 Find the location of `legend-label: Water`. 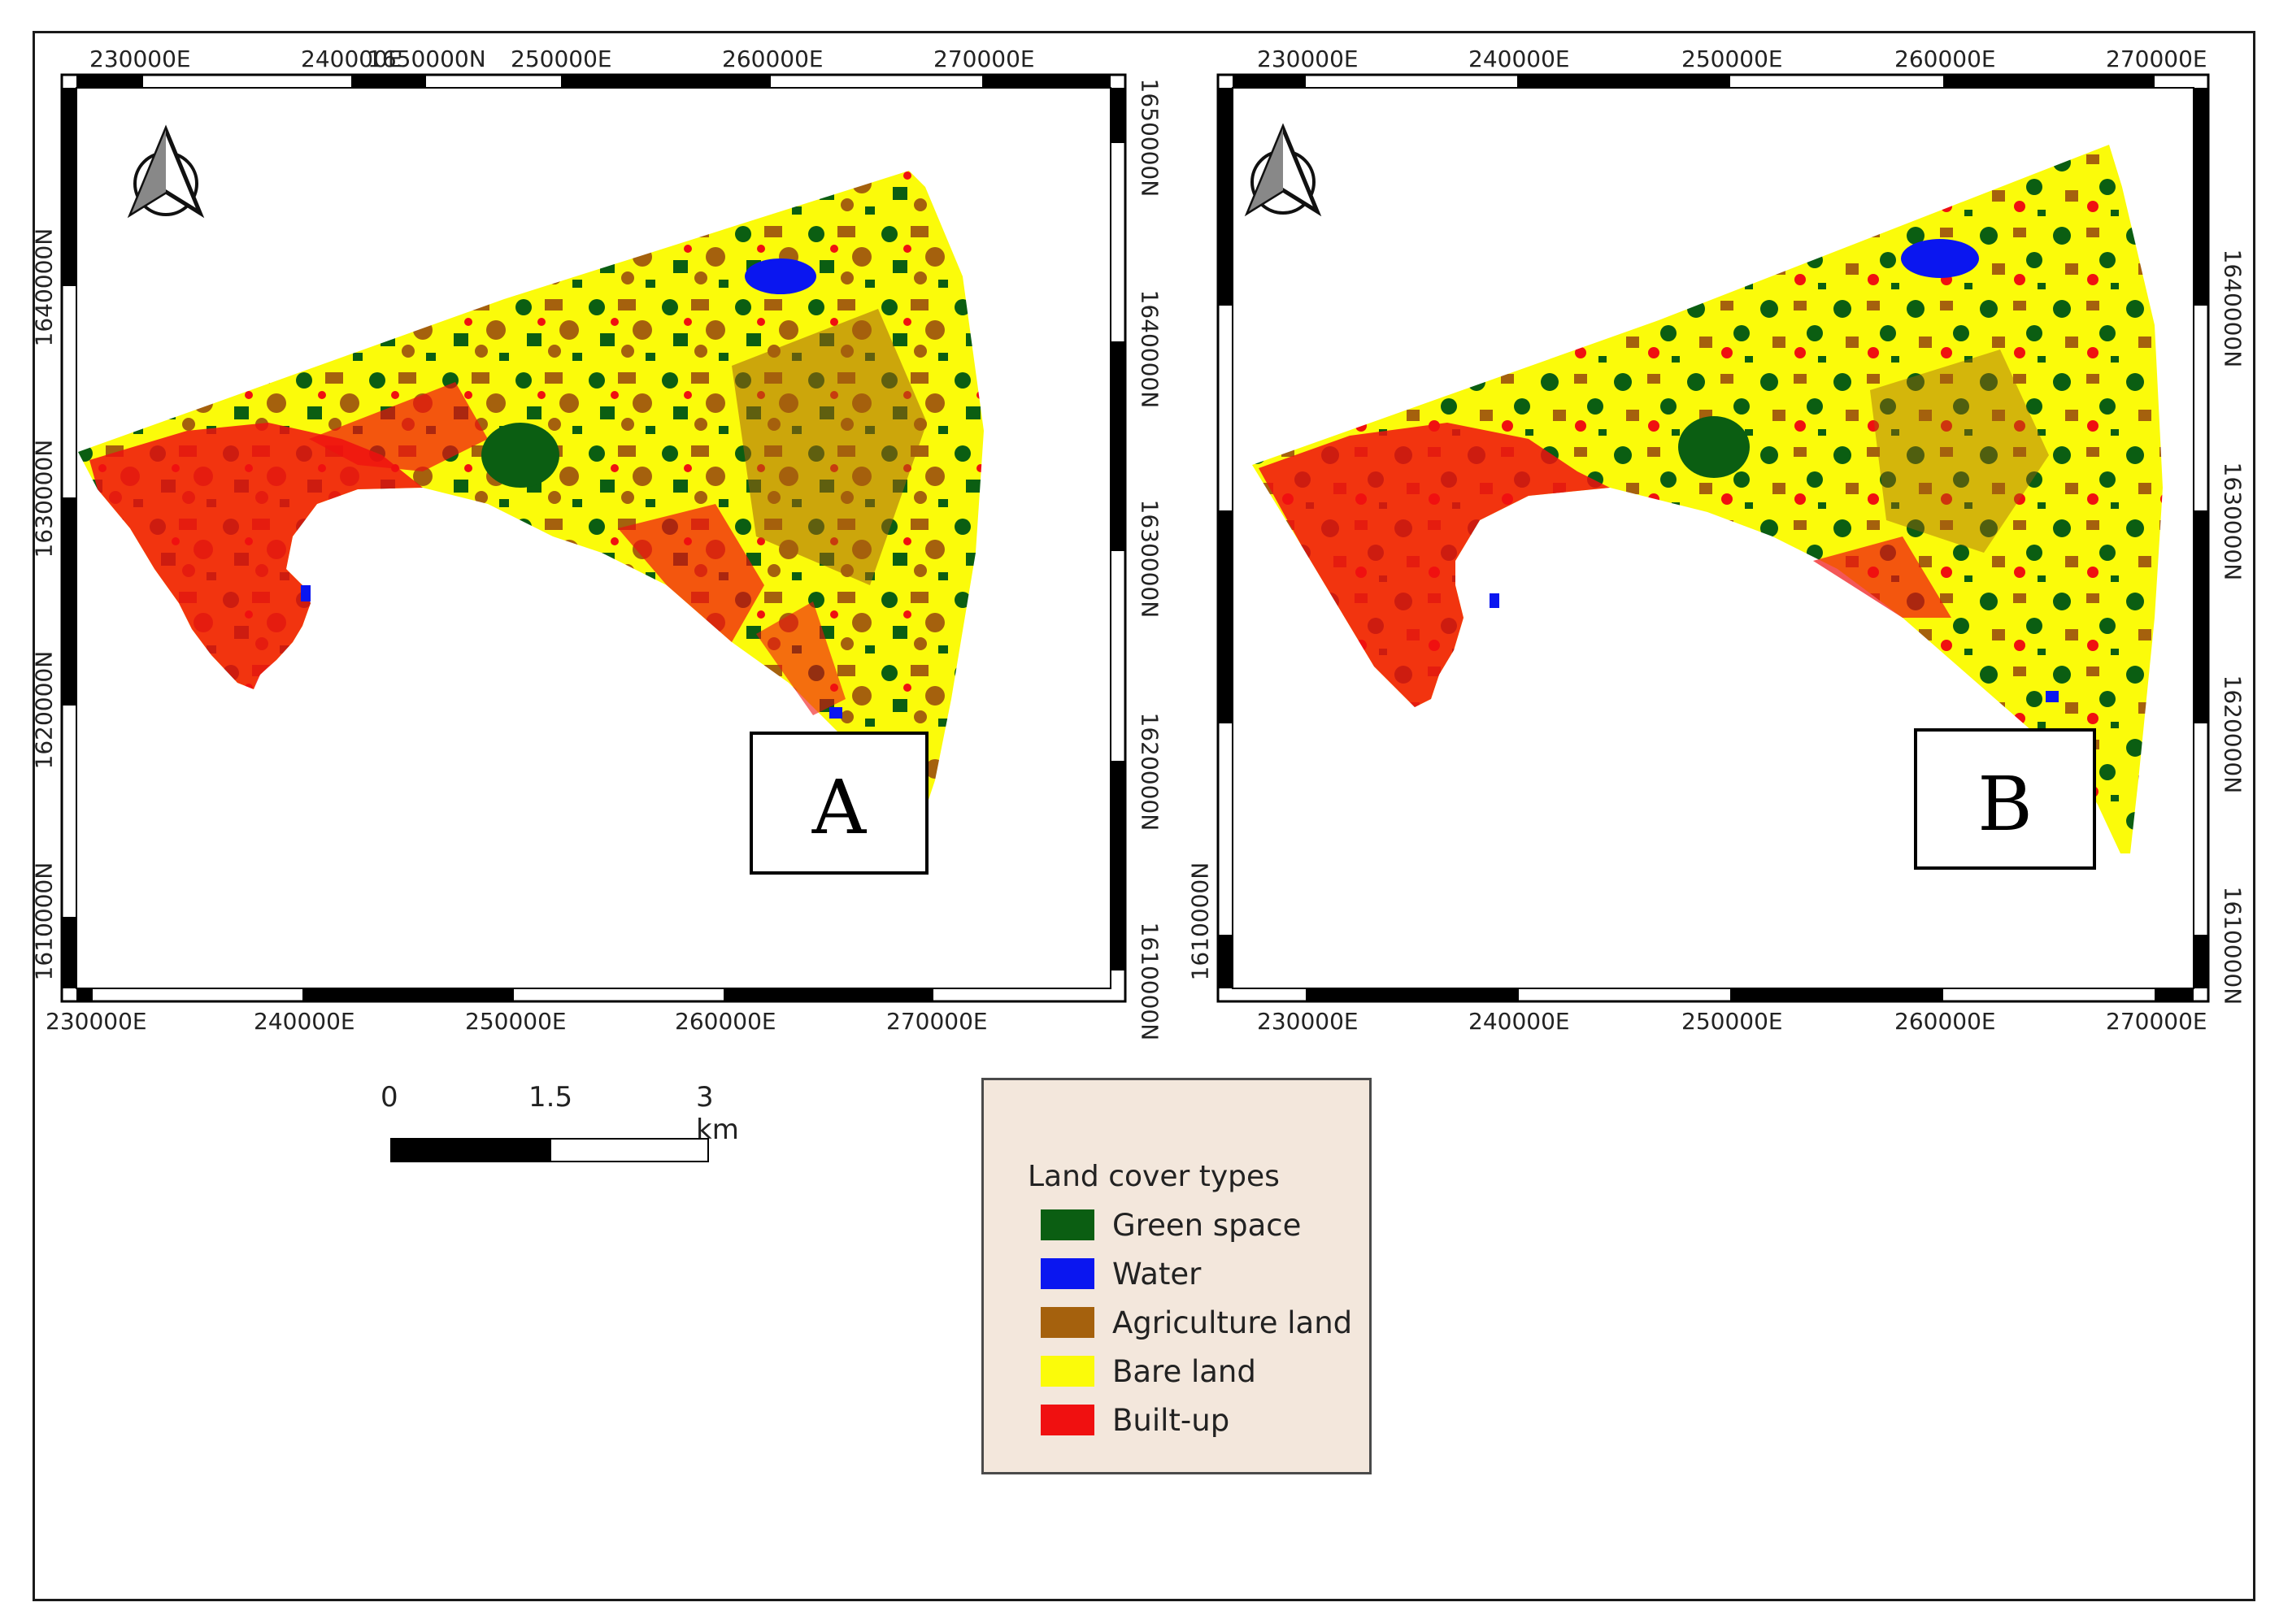

legend-label: Water is located at coordinates (1157, 1274).